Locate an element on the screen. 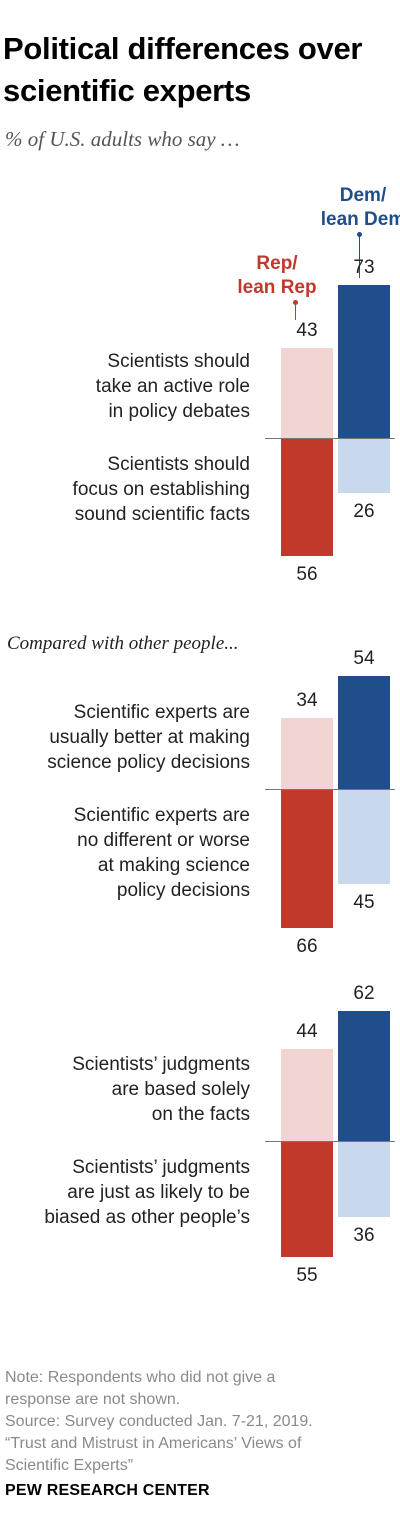 The width and height of the screenshot is (400, 1516). value-rep-bottom-3: 55 is located at coordinates (307, 1275).